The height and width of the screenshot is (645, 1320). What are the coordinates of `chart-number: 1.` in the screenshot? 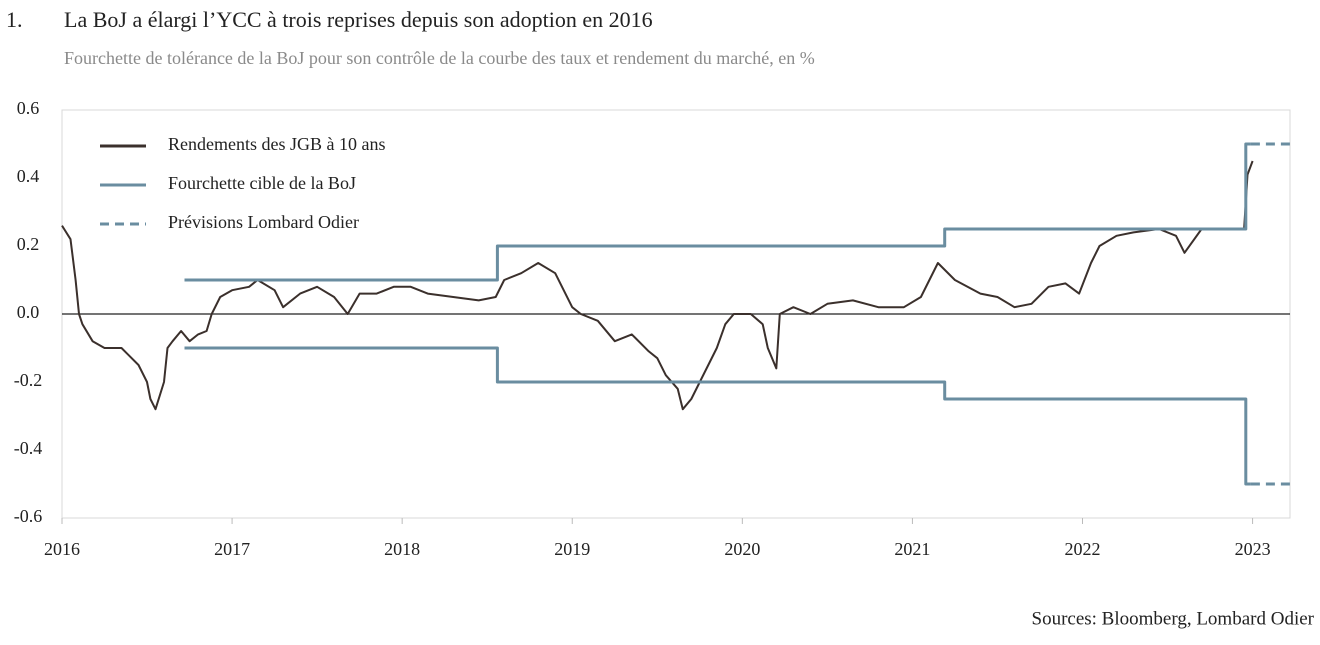 It's located at (14, 19).